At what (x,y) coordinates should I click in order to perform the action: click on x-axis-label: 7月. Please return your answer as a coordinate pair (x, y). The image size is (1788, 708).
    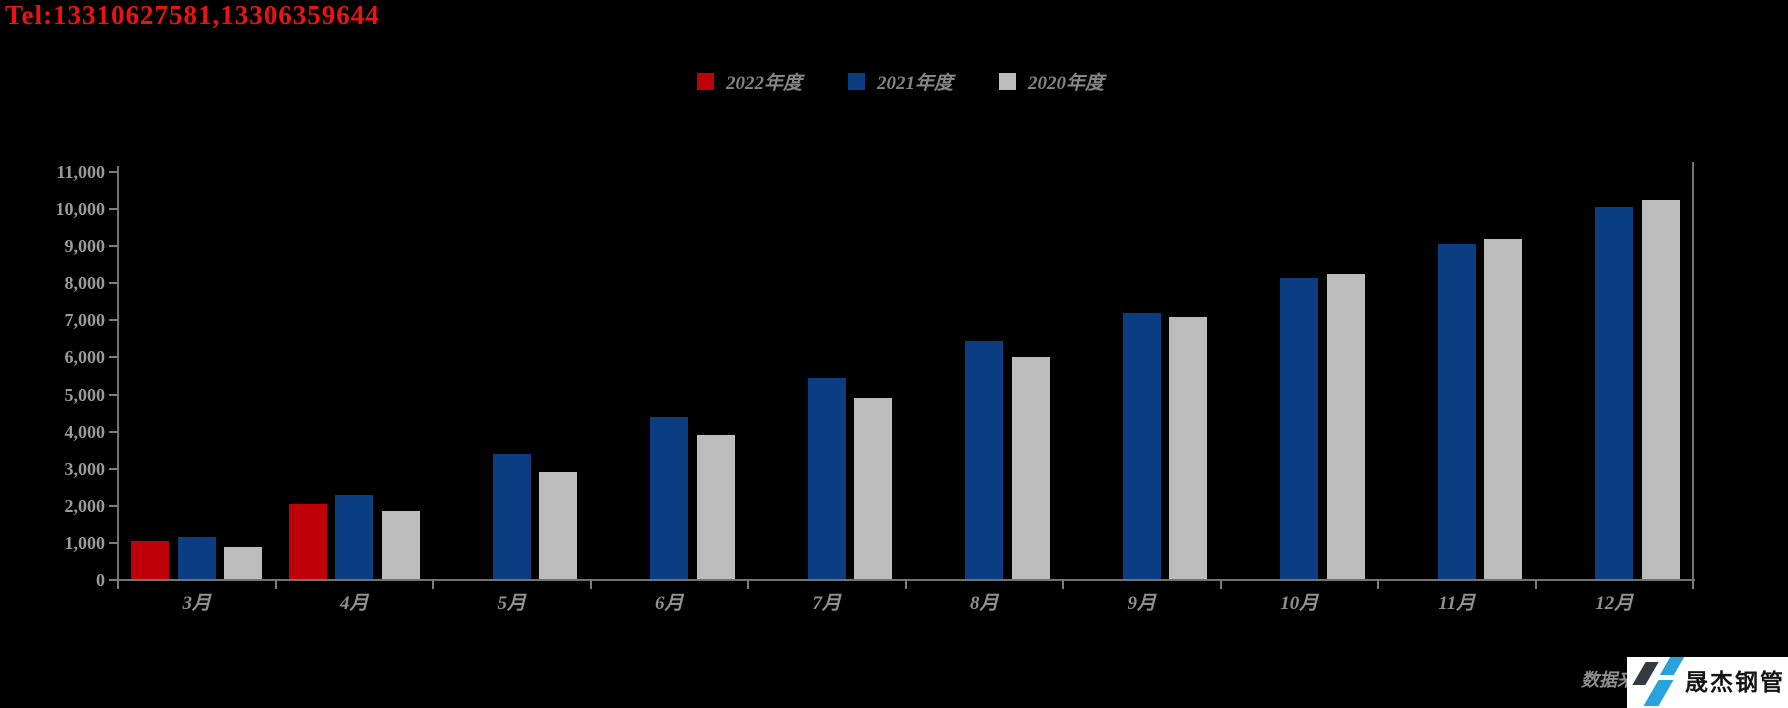
    Looking at the image, I should click on (826, 603).